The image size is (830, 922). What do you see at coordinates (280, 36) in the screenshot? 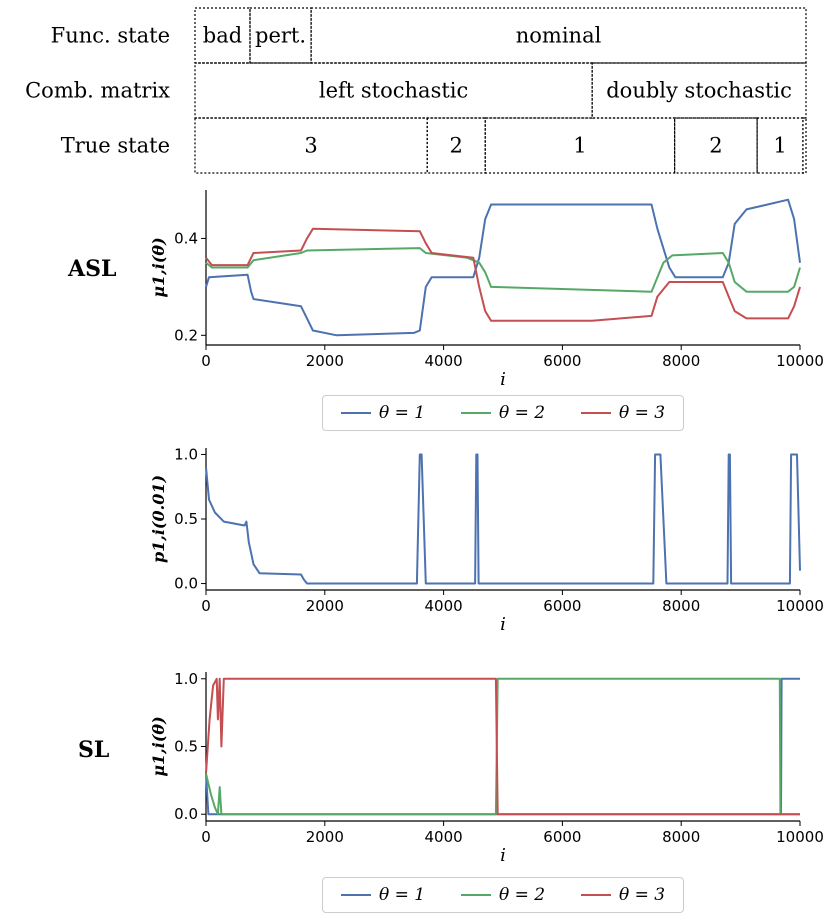
I see `timeline-segment-label: pert.` at bounding box center [280, 36].